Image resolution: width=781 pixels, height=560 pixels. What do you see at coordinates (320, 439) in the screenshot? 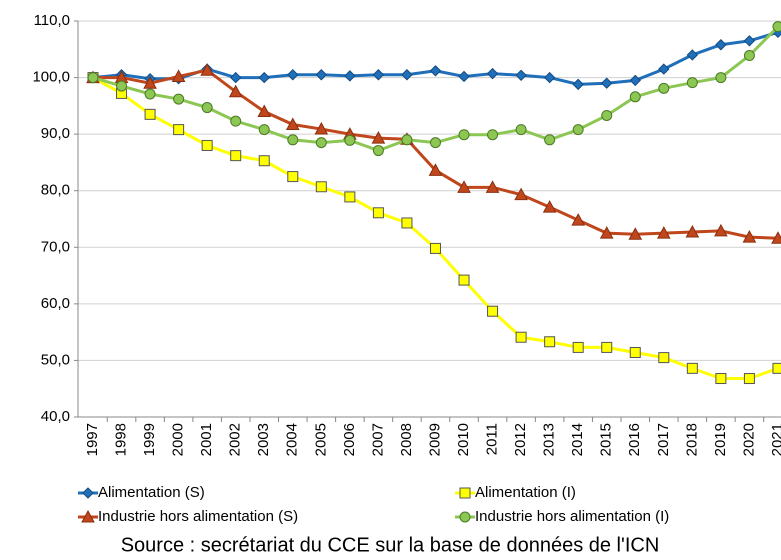
I see `x-tick-label: 2005` at bounding box center [320, 439].